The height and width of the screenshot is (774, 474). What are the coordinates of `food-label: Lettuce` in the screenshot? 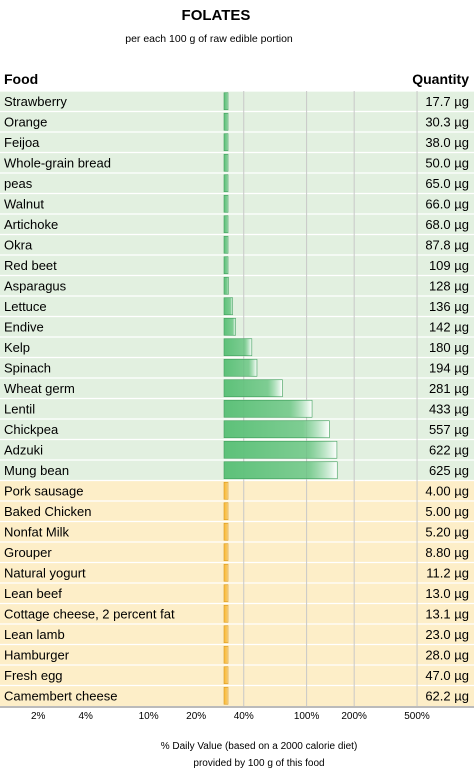 It's located at (25, 306).